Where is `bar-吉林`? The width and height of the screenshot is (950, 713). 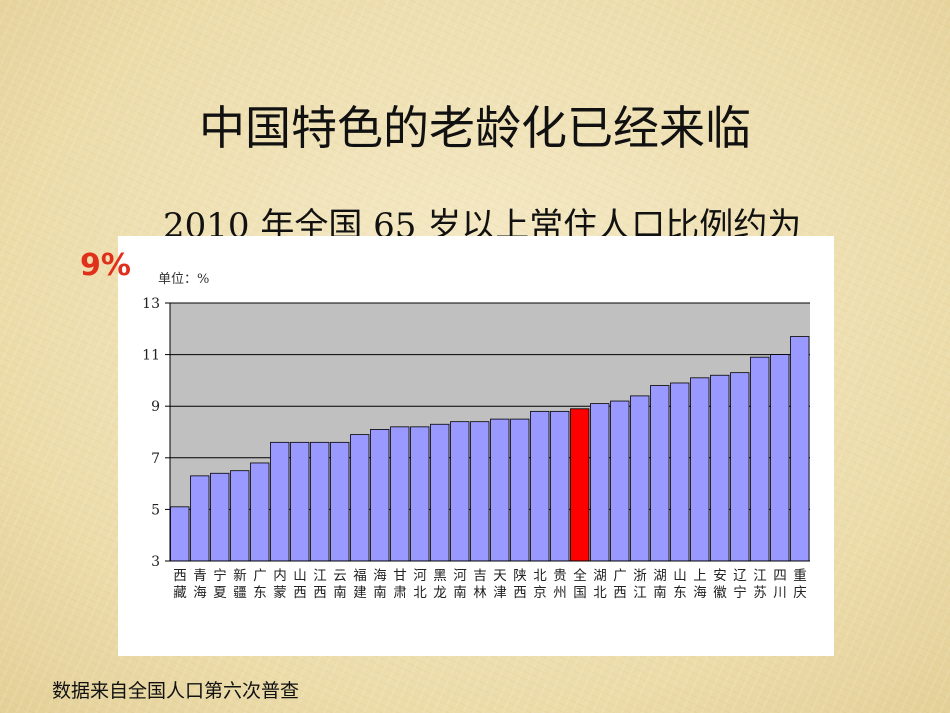
bar-吉林 is located at coordinates (480, 491).